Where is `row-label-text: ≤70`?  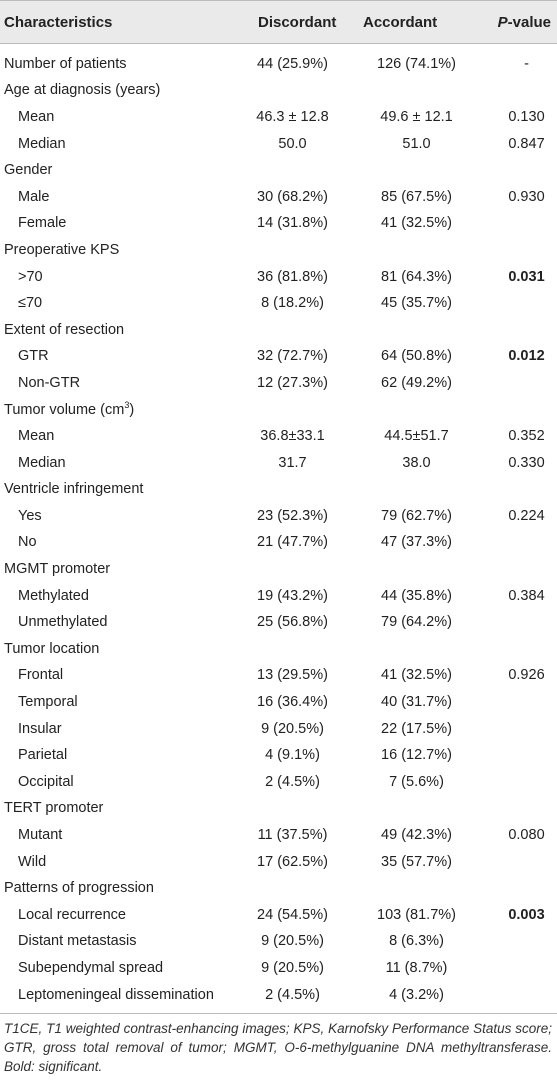 row-label-text: ≤70 is located at coordinates (30, 303).